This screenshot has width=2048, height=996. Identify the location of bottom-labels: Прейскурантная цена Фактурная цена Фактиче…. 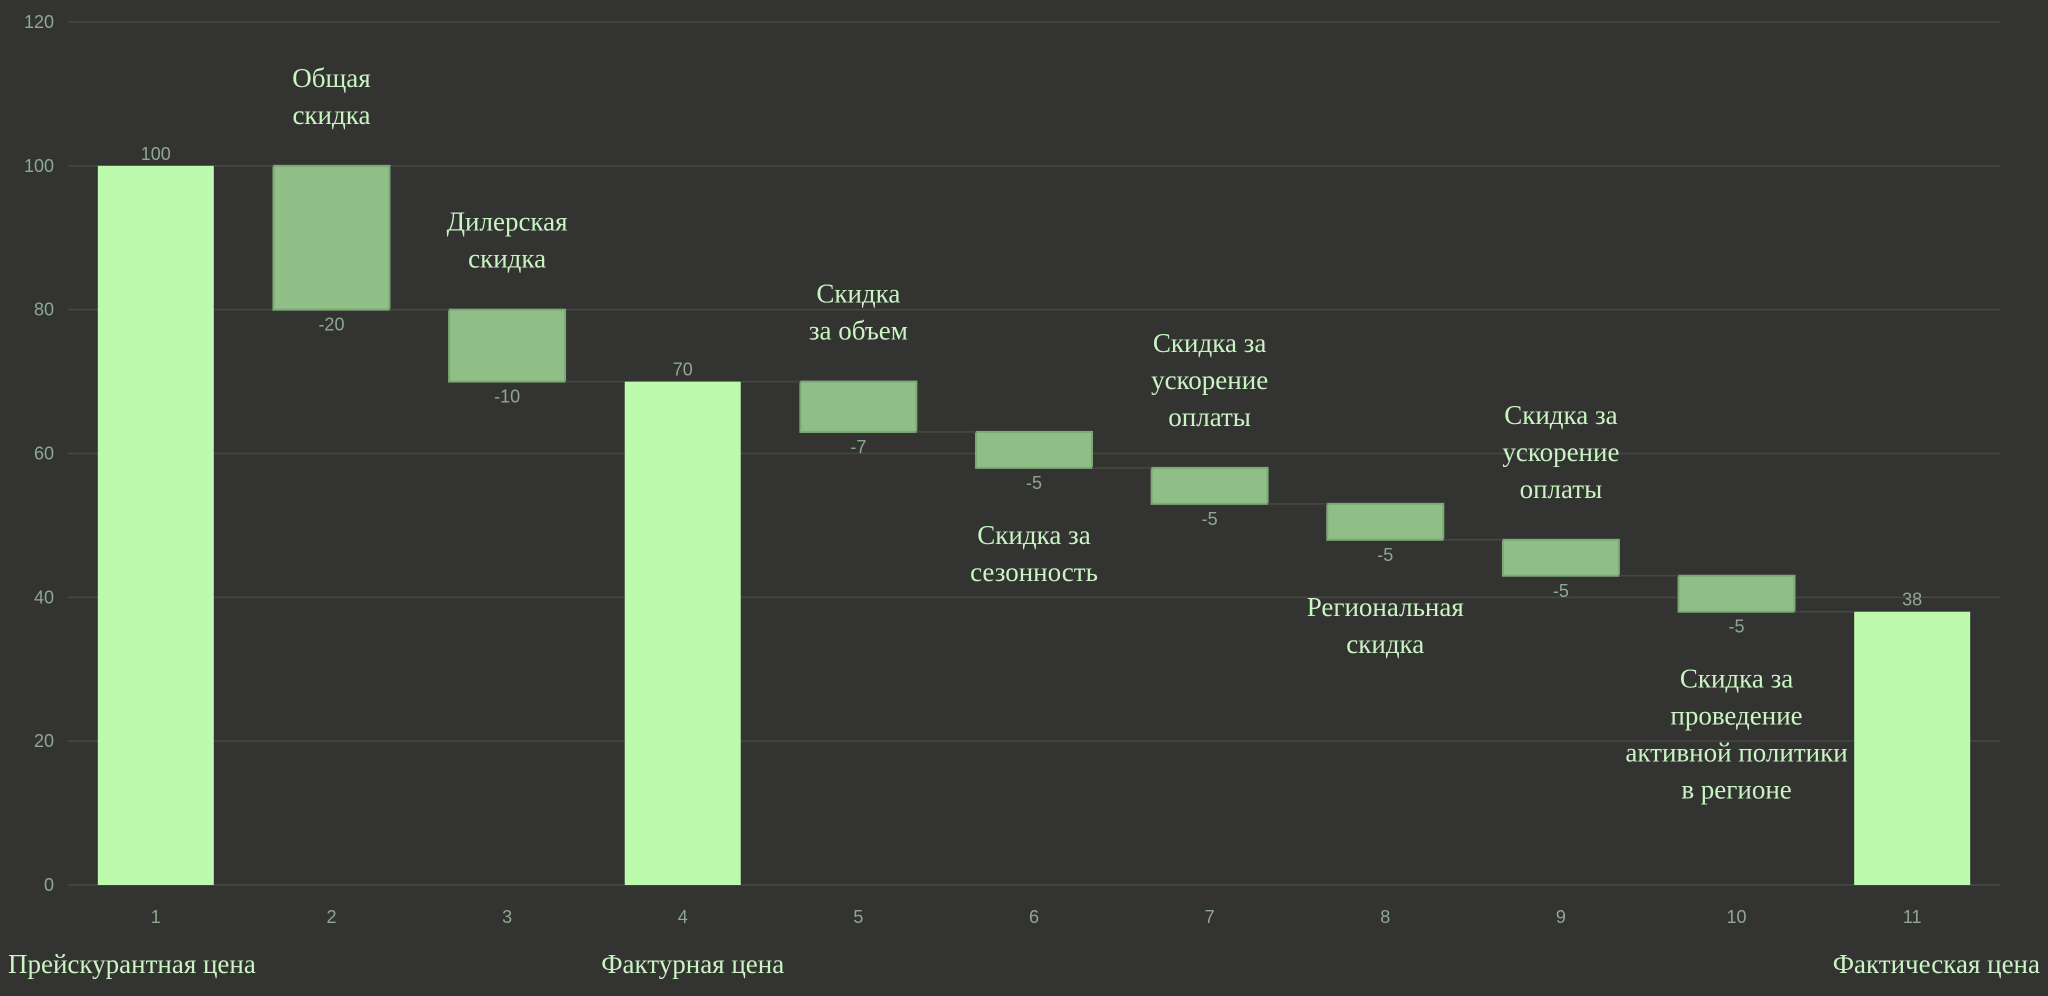
(1024, 964).